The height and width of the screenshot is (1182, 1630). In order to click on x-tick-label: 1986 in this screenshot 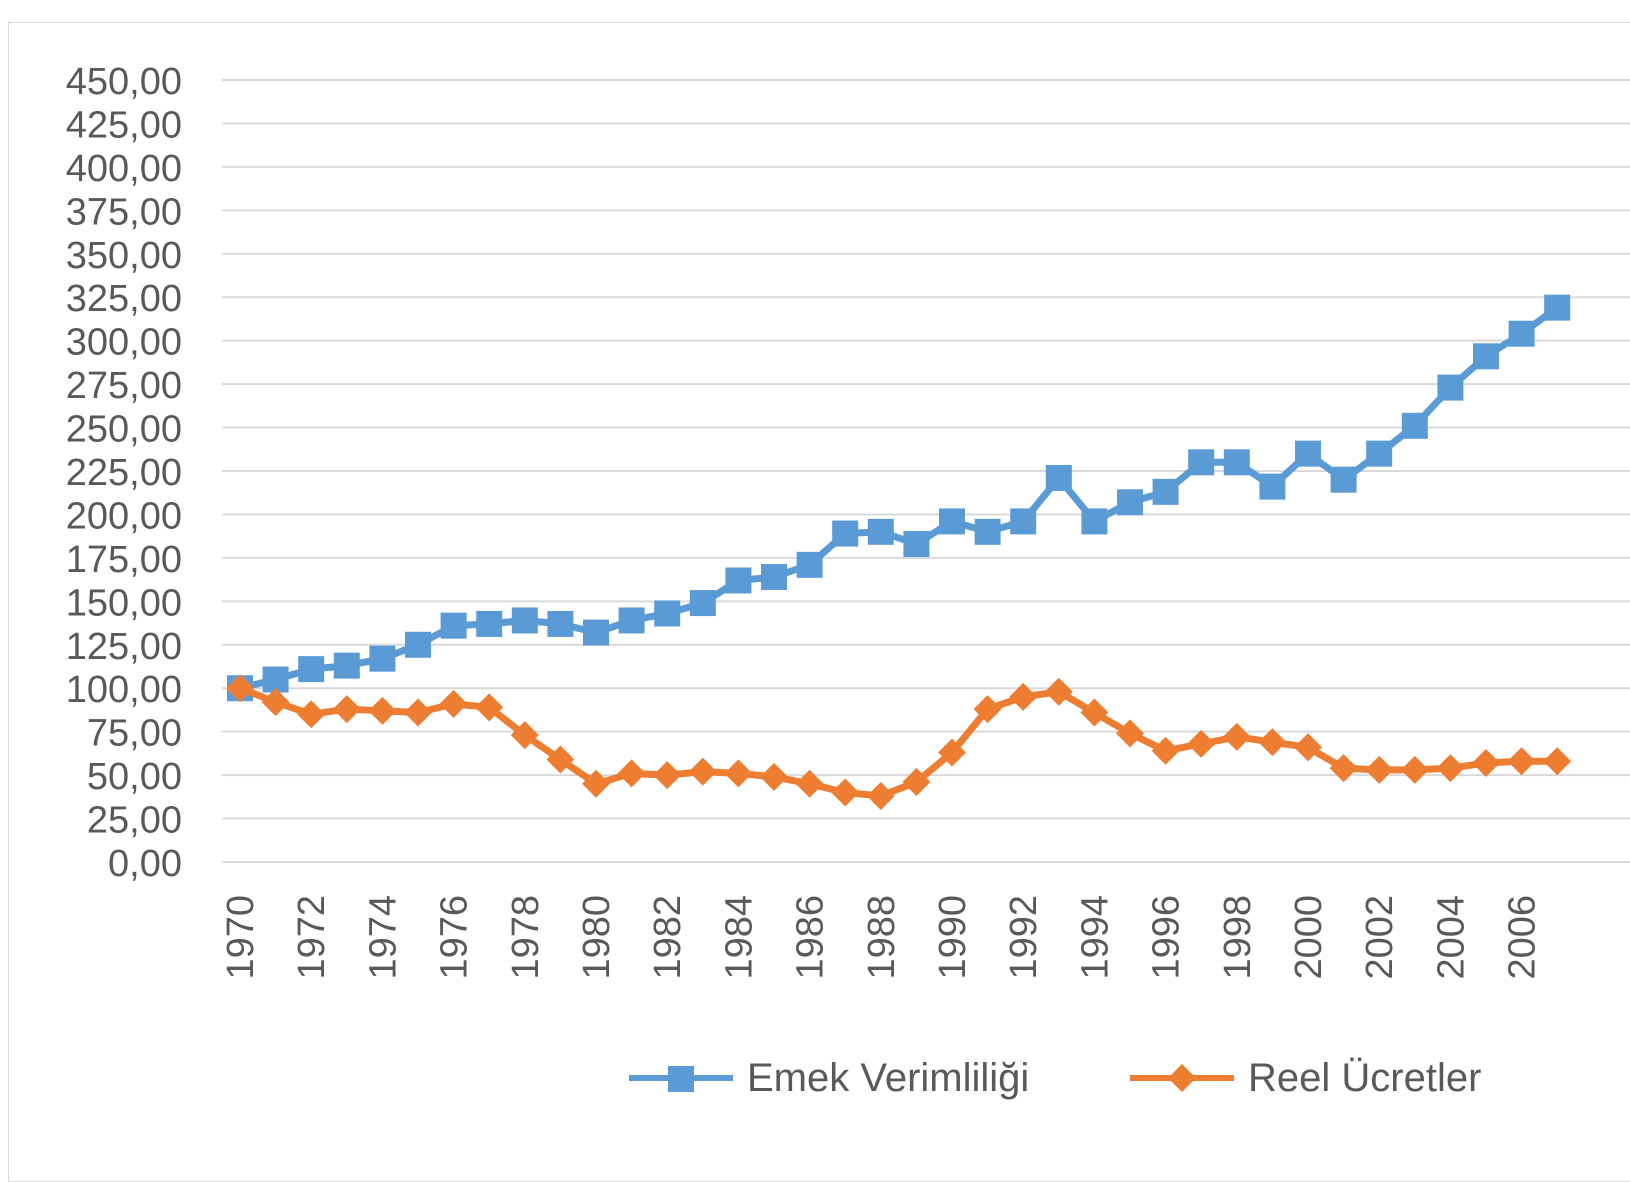, I will do `click(811, 937)`.